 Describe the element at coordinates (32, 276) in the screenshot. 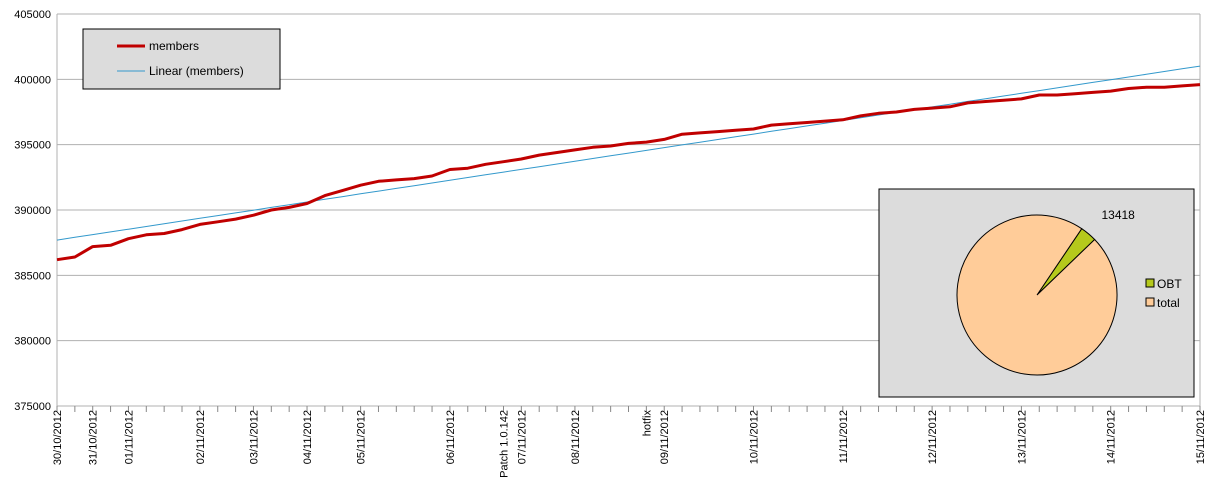

I see `y-tick-label: 385000` at that location.